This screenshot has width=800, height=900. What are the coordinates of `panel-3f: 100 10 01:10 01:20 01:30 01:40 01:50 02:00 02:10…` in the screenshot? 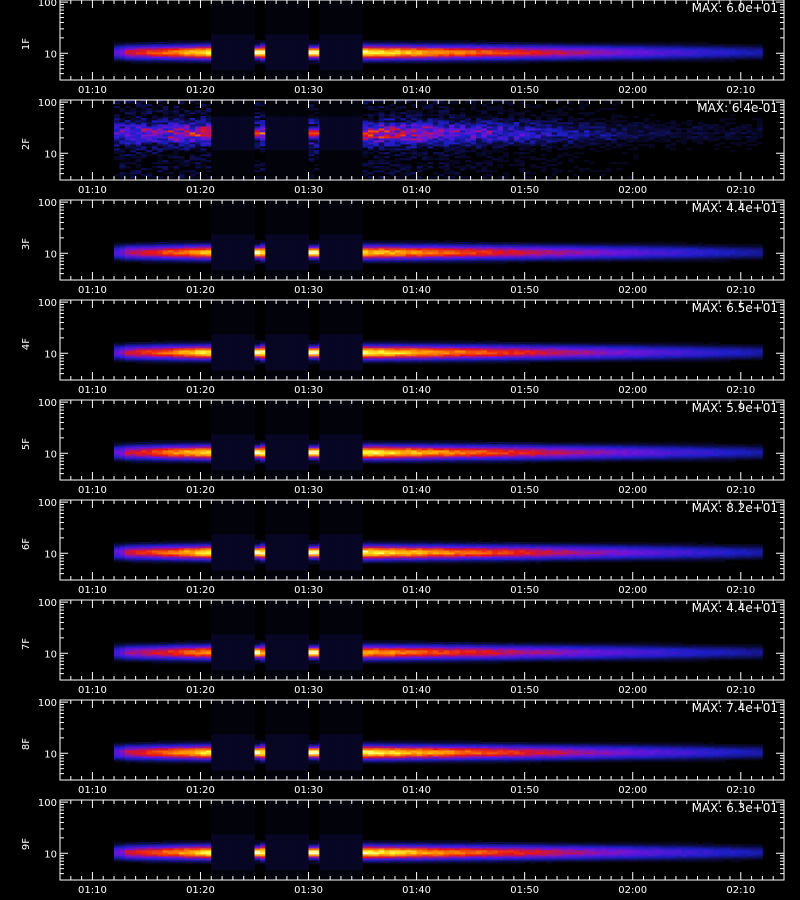 It's located at (403, 247).